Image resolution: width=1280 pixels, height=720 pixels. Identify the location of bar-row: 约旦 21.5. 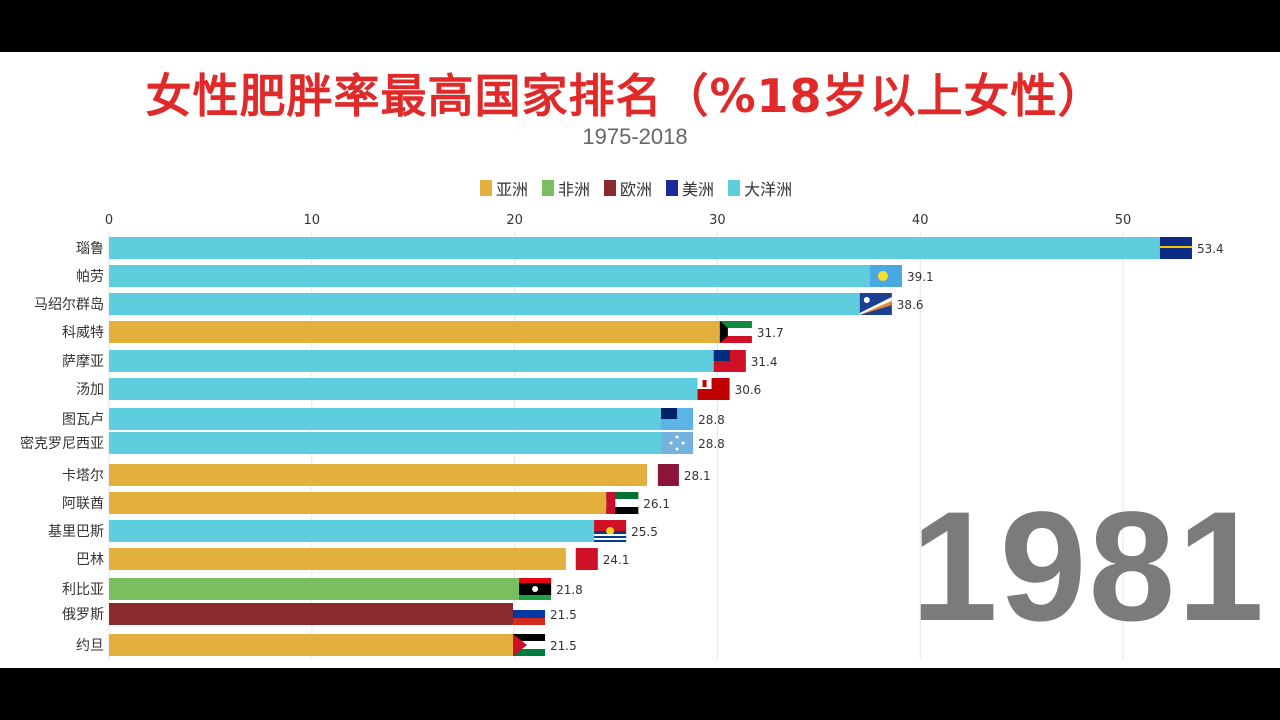
(326, 645).